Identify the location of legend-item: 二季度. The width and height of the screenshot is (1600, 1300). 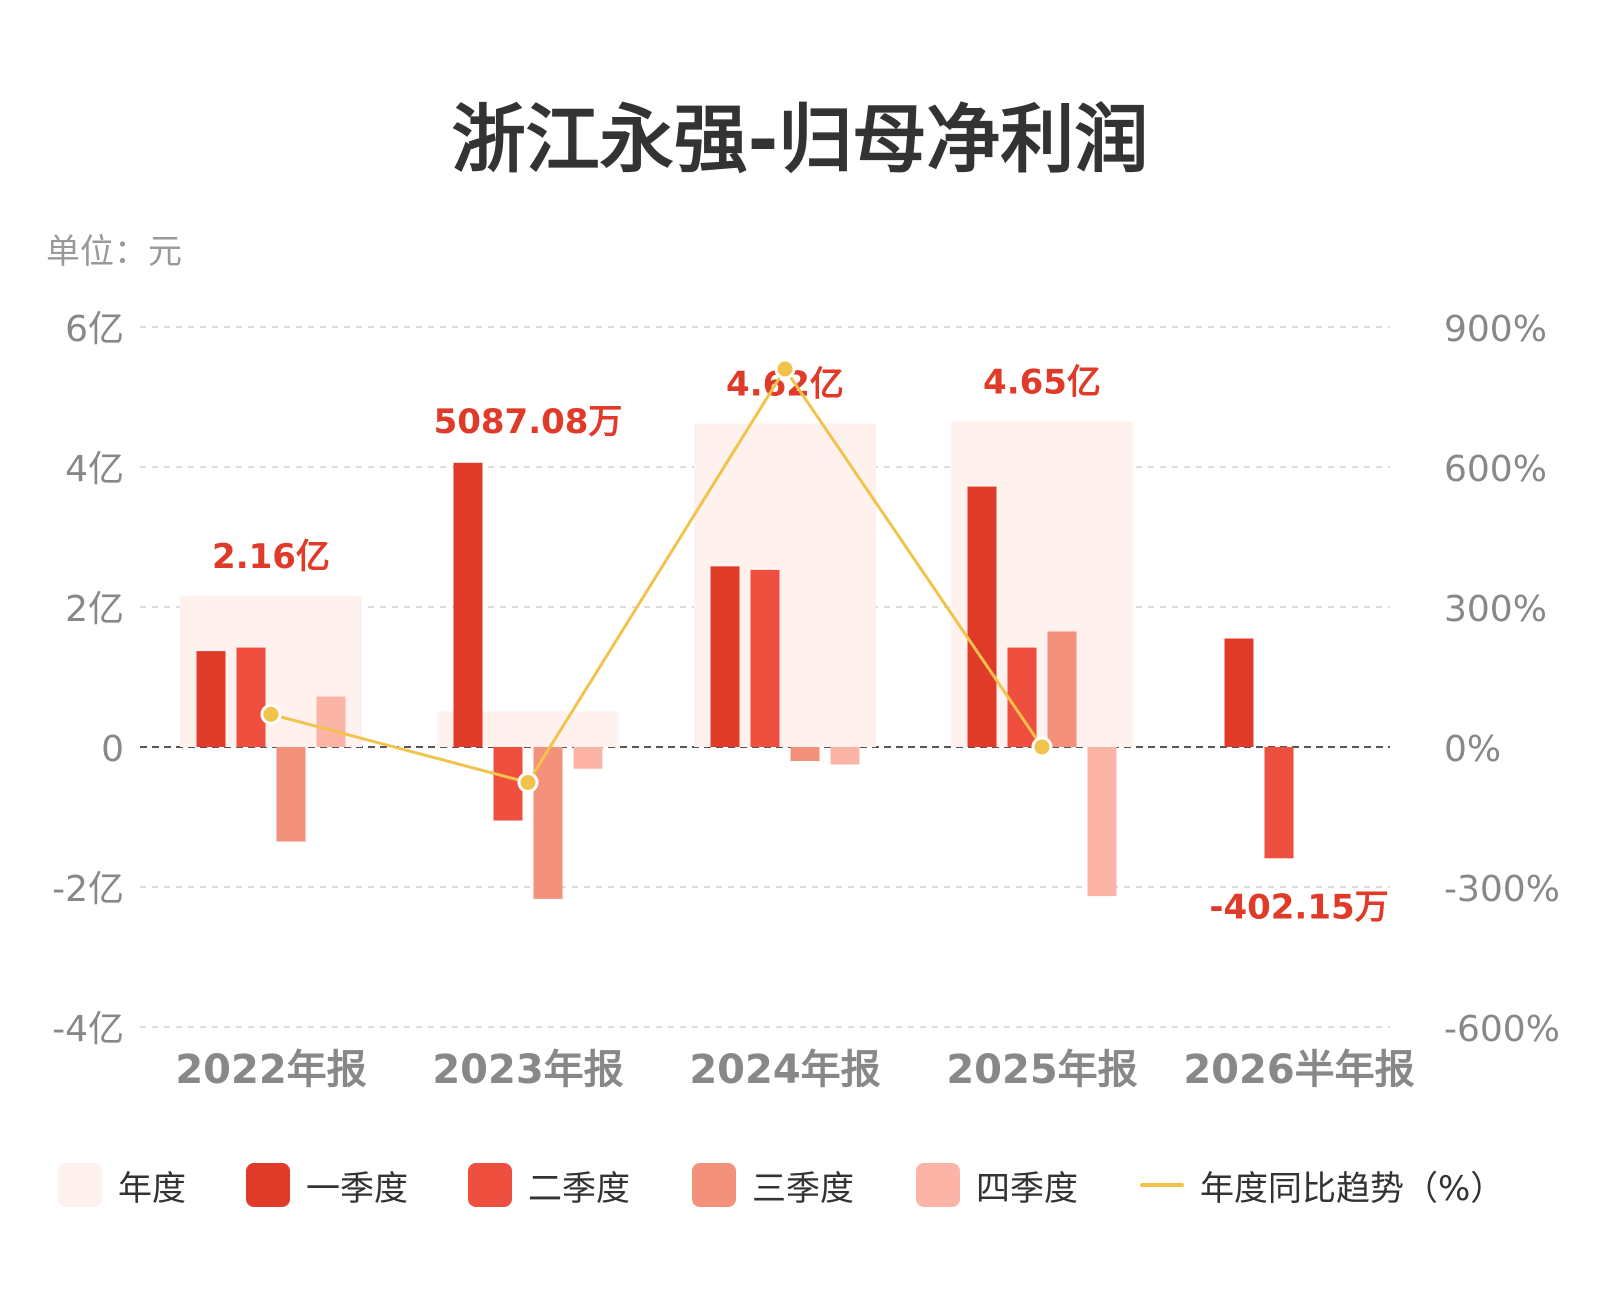
(549, 1185).